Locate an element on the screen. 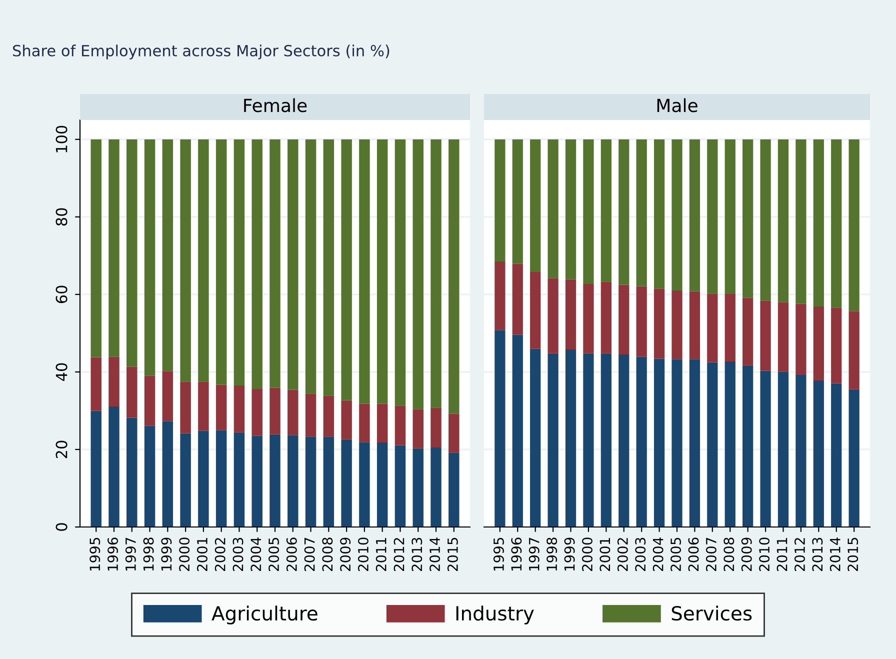 This screenshot has height=659, width=896. x-tick-label: 2007 is located at coordinates (711, 555).